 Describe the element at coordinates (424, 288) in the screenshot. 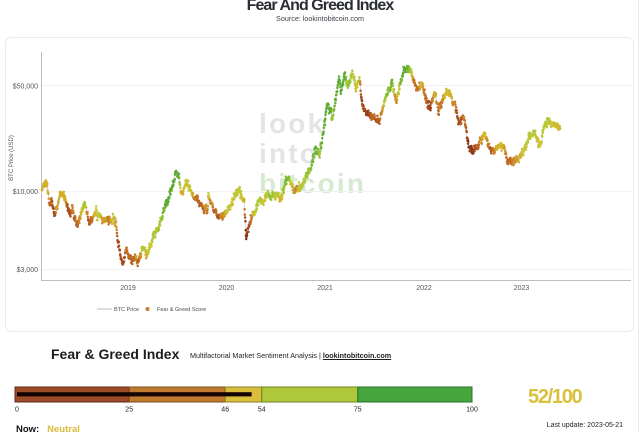

I see `svg-text: 2022` at that location.